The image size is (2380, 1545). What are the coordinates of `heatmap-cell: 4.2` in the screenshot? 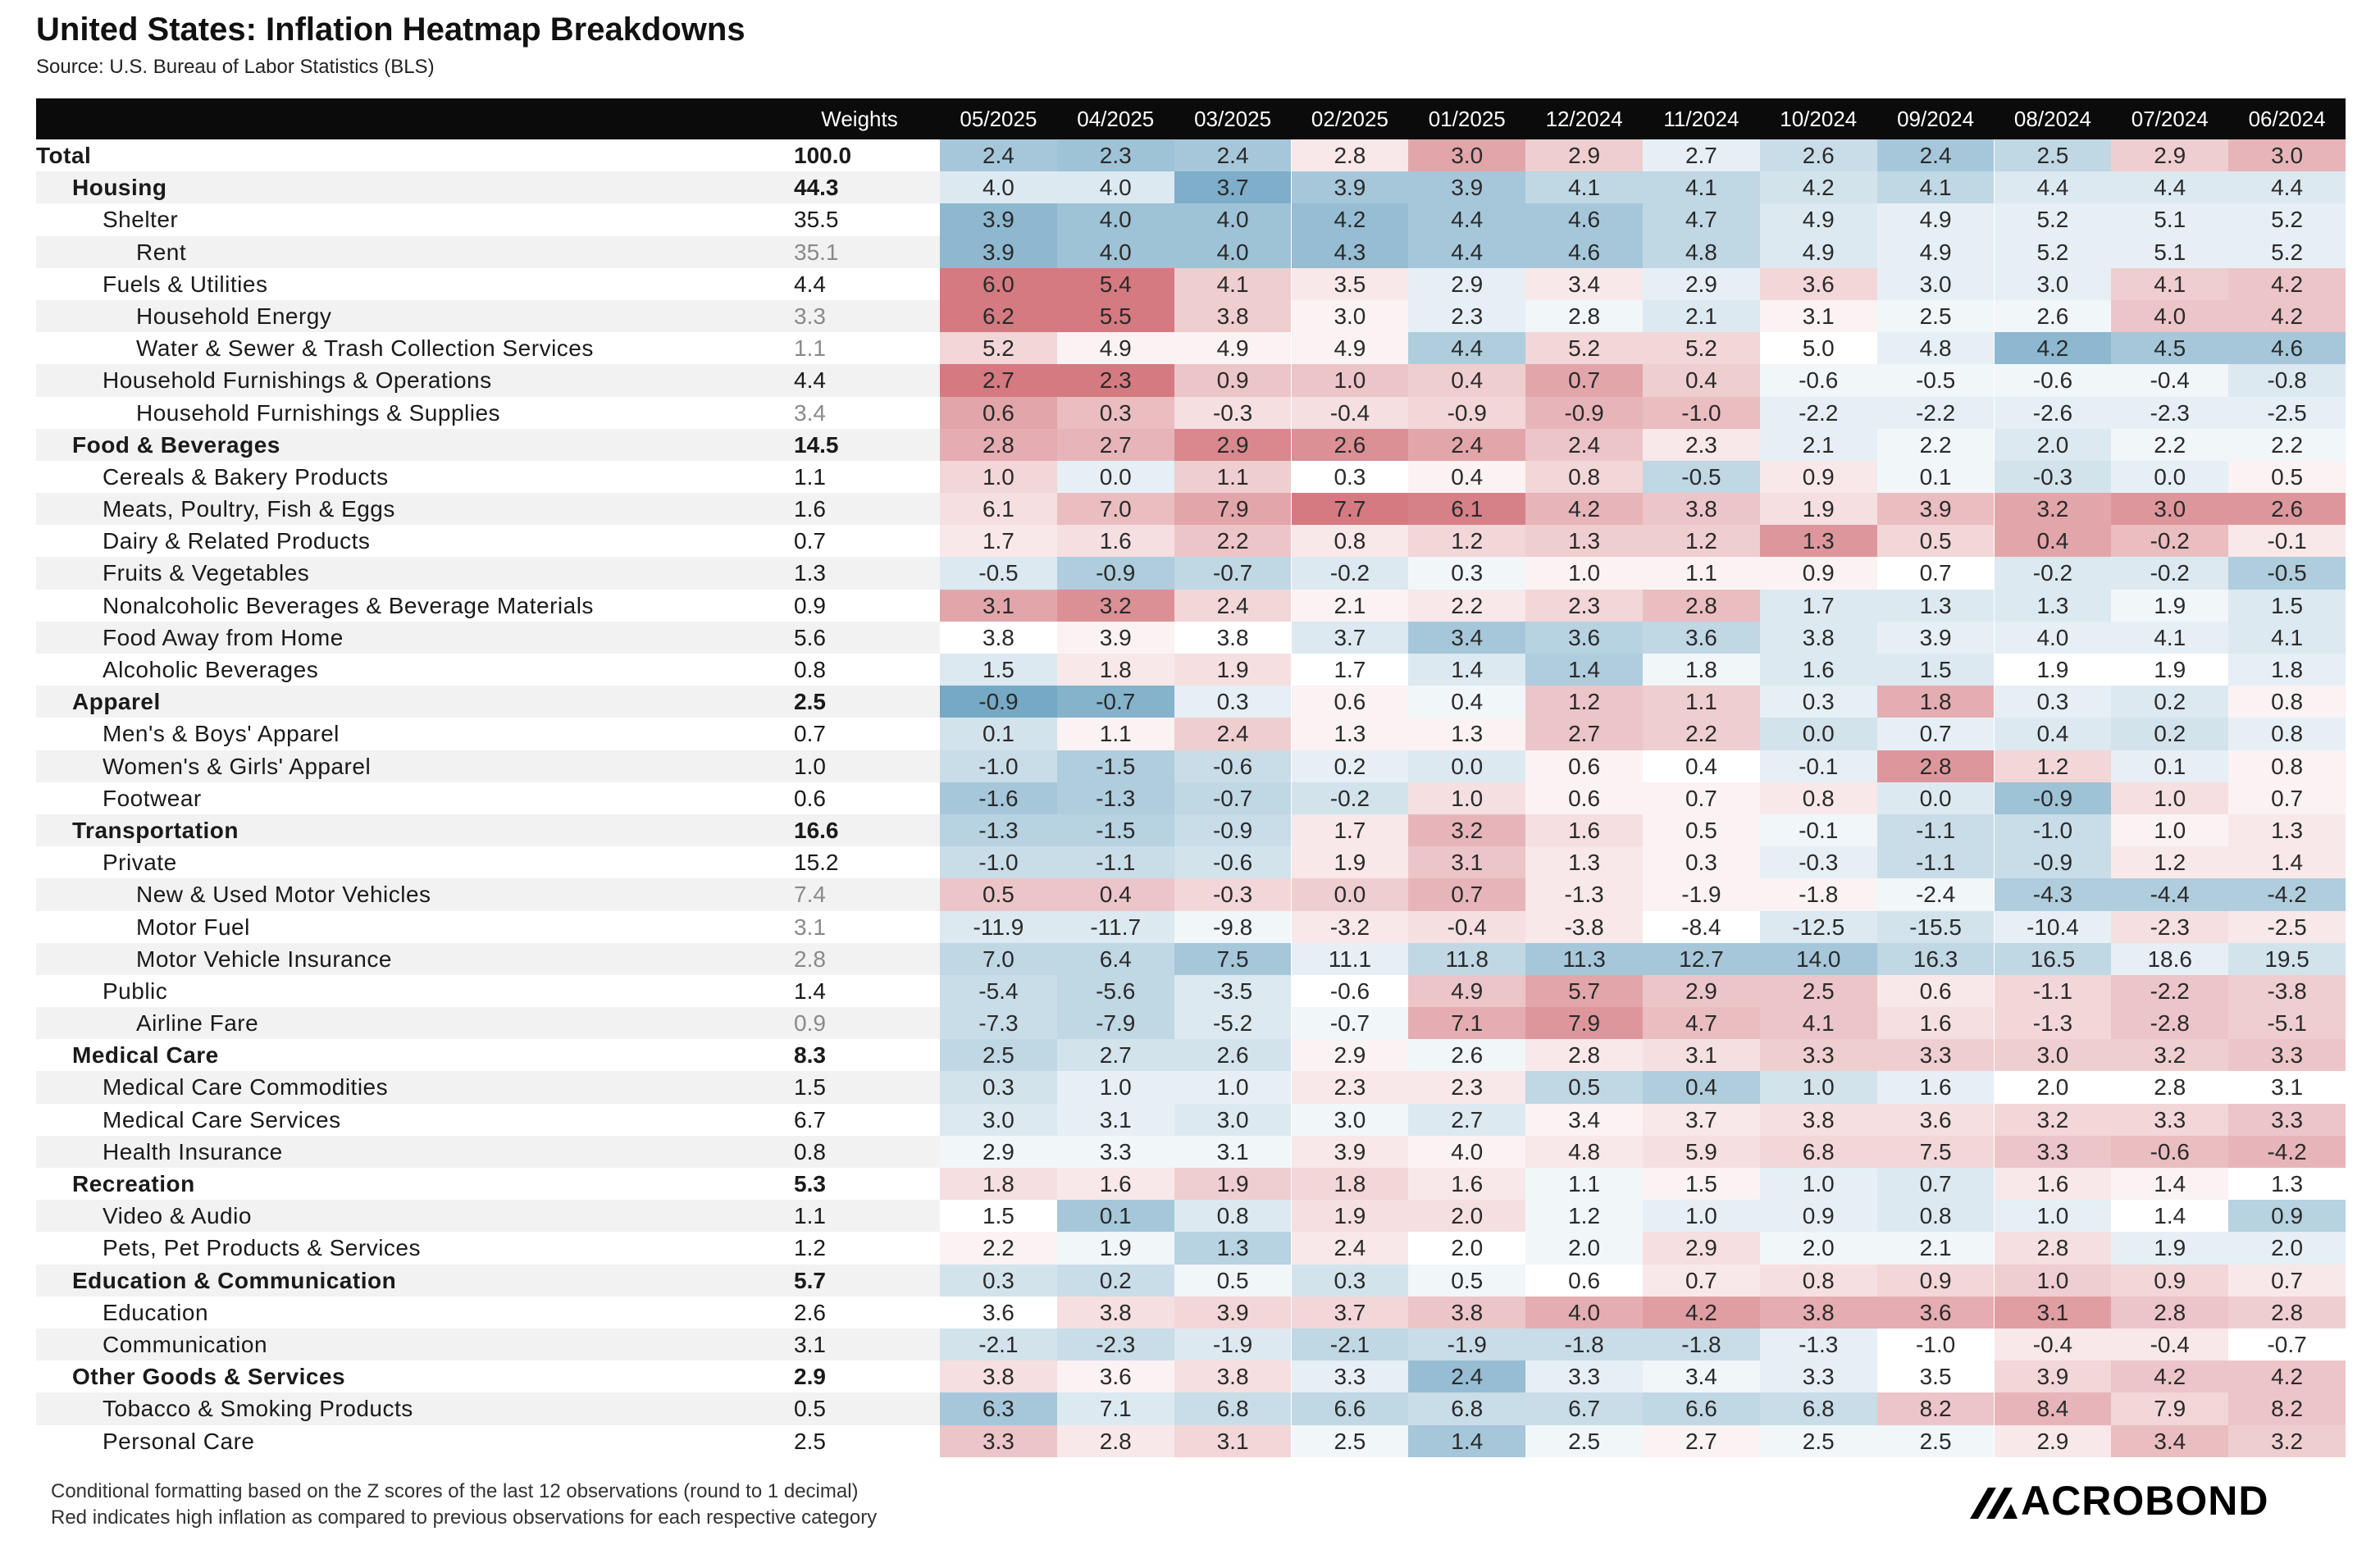 It's located at (2287, 316).